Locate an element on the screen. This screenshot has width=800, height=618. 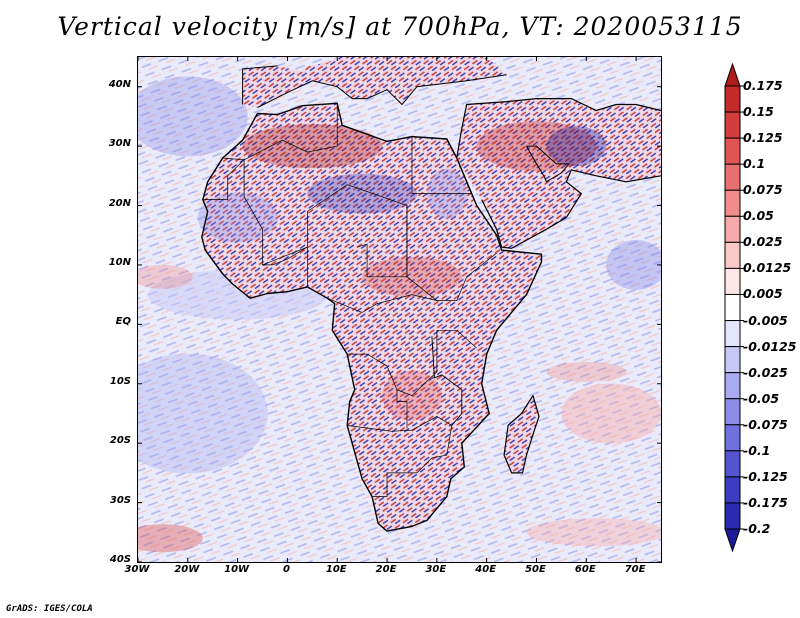
colorbar-max-triangle is located at coordinates (732, 74).